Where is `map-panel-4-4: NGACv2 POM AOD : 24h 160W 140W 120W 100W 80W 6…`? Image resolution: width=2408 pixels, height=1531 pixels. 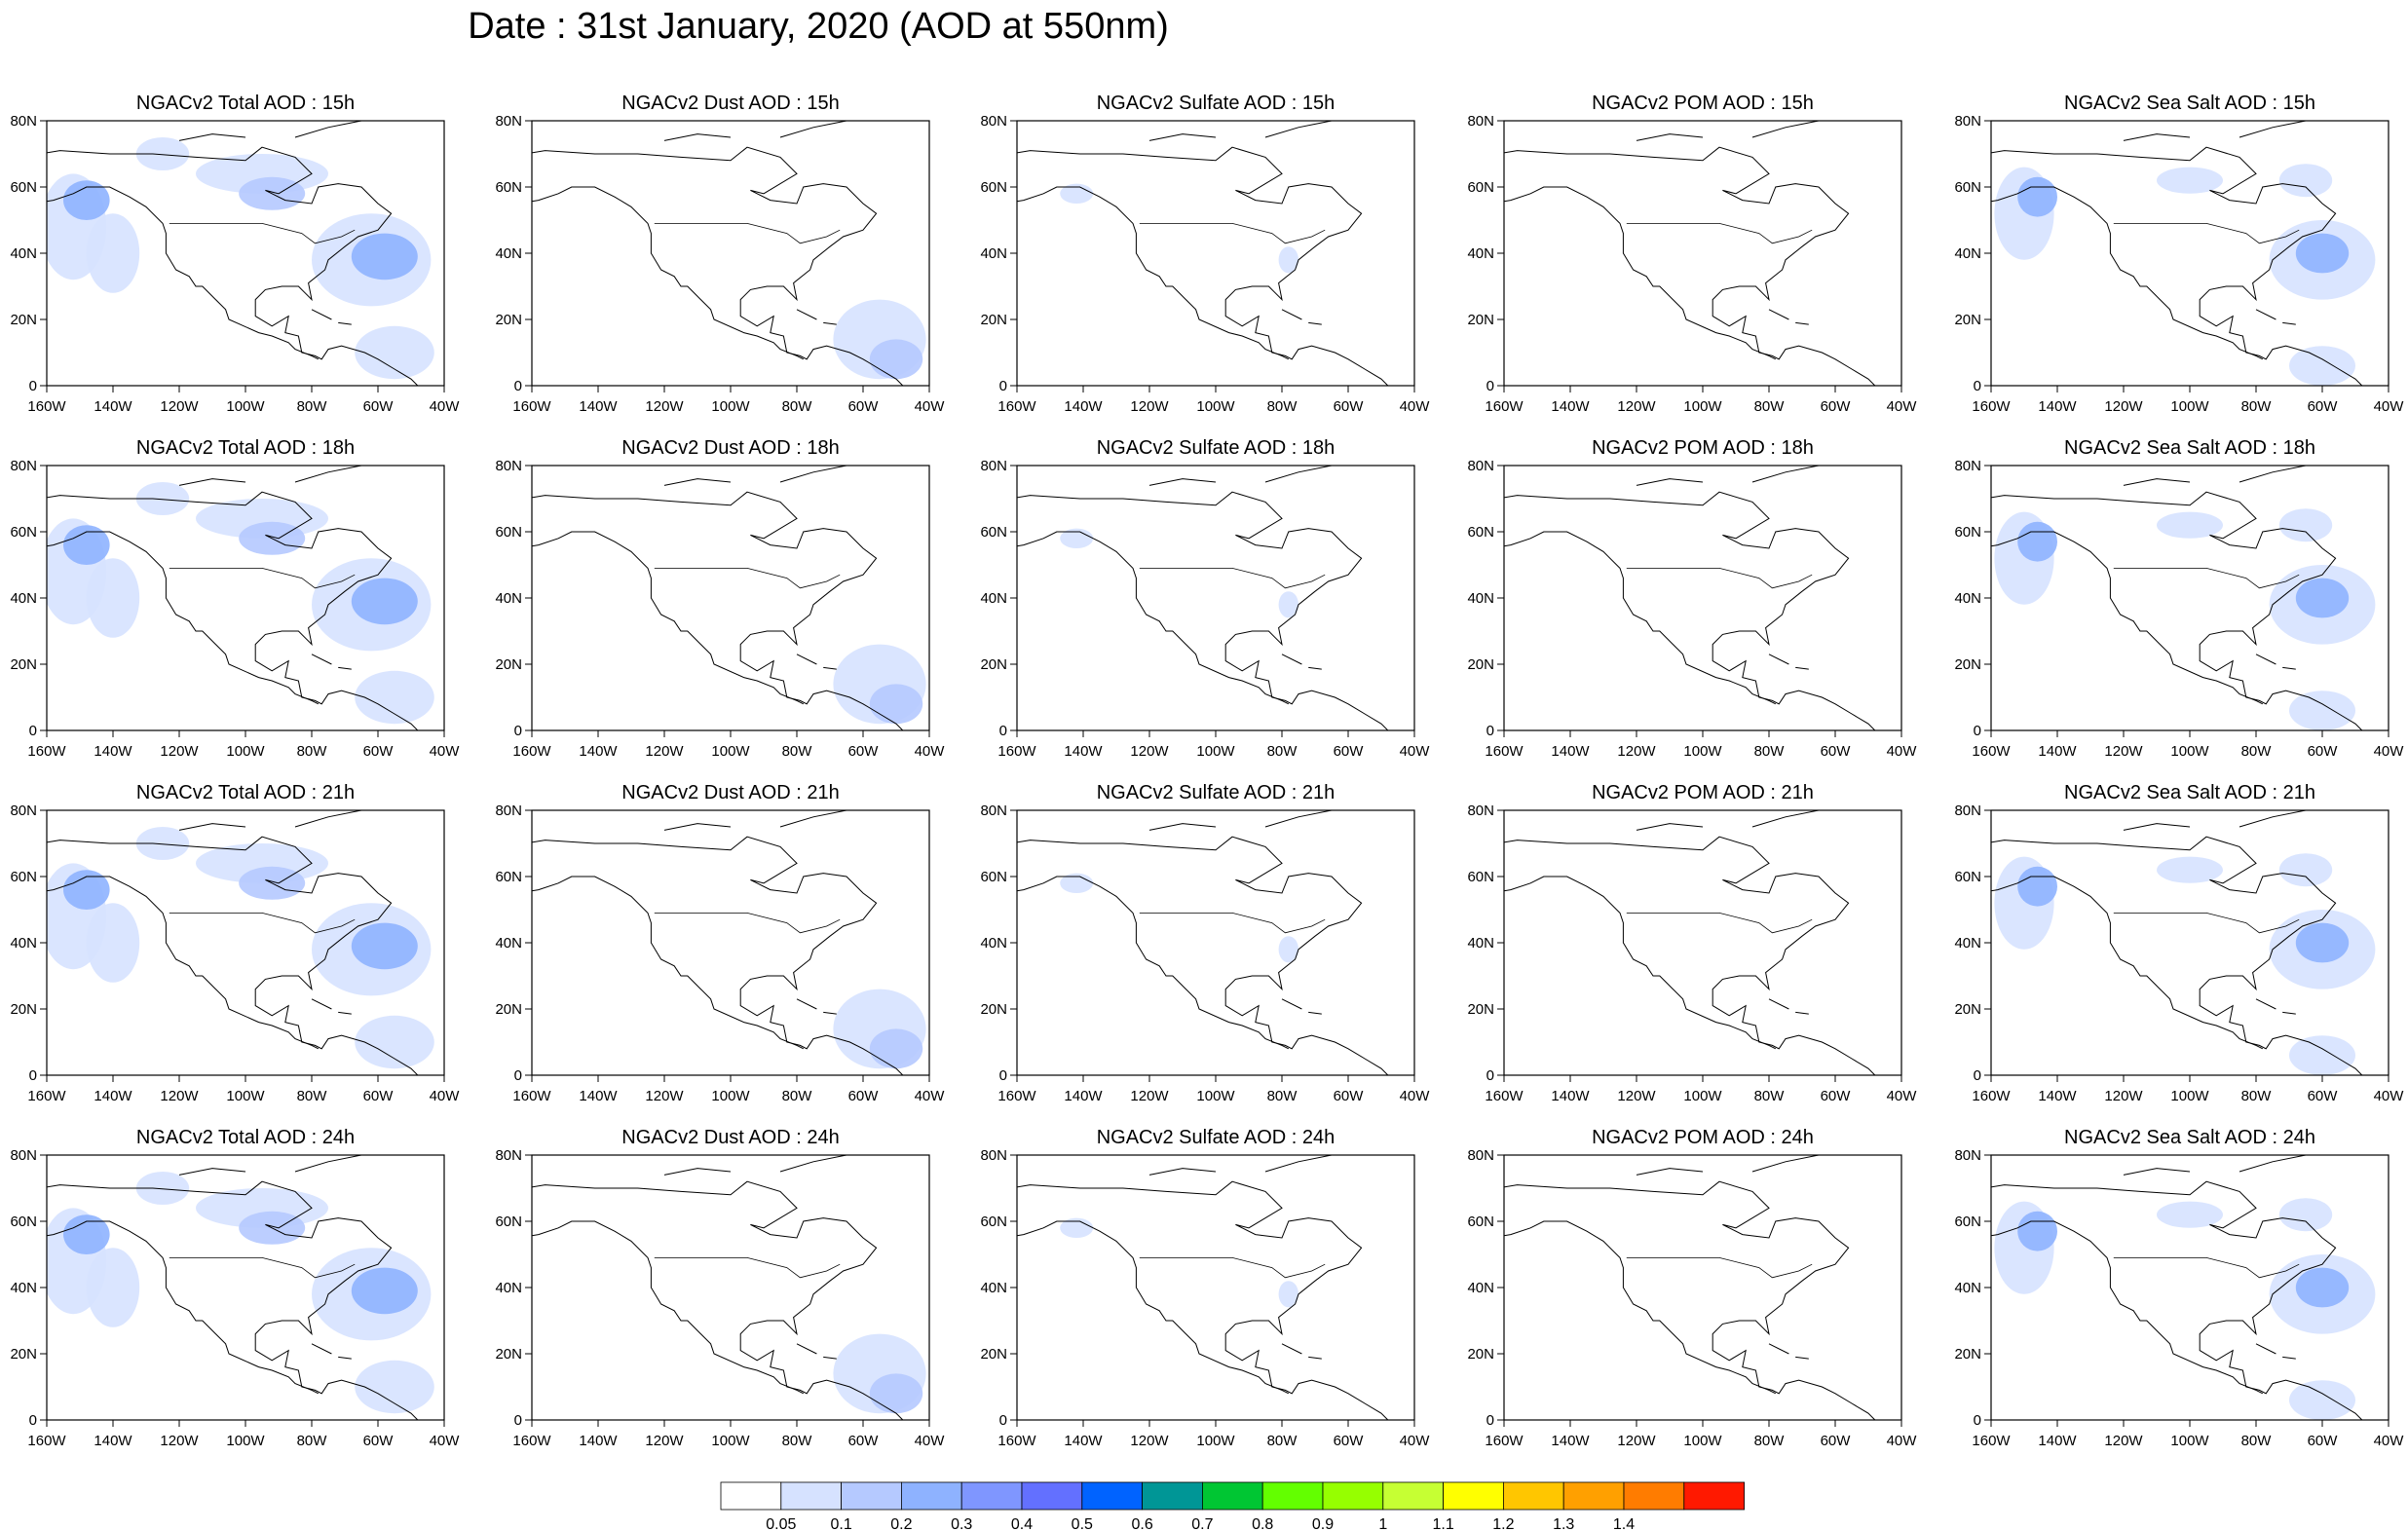 map-panel-4-4: NGACv2 POM AOD : 24h 160W 140W 120W 100W 80W 6… is located at coordinates (1692, 1288).